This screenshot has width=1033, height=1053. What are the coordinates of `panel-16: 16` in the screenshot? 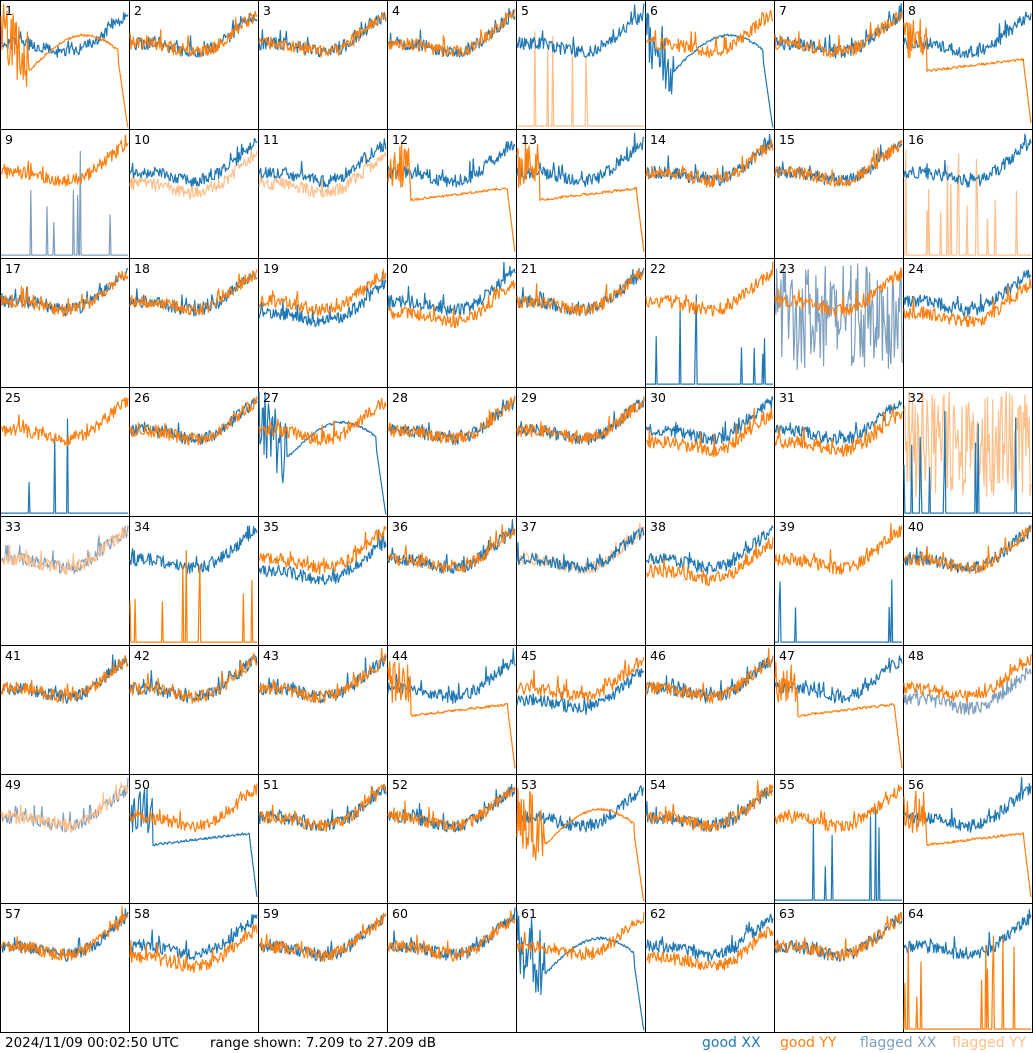 It's located at (968, 194).